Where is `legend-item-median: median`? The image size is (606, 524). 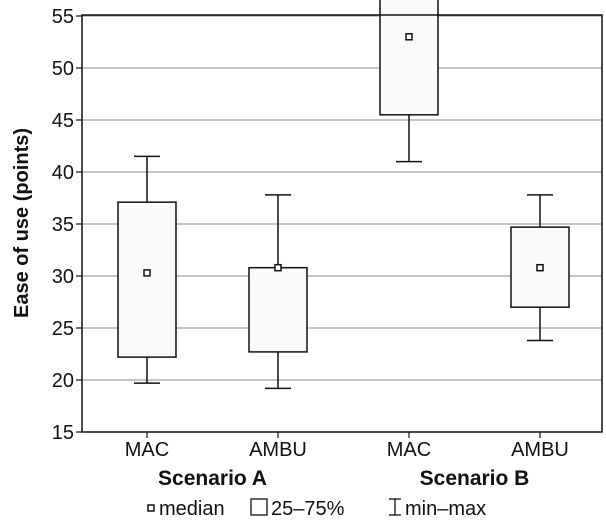
legend-item-median: median is located at coordinates (186, 509).